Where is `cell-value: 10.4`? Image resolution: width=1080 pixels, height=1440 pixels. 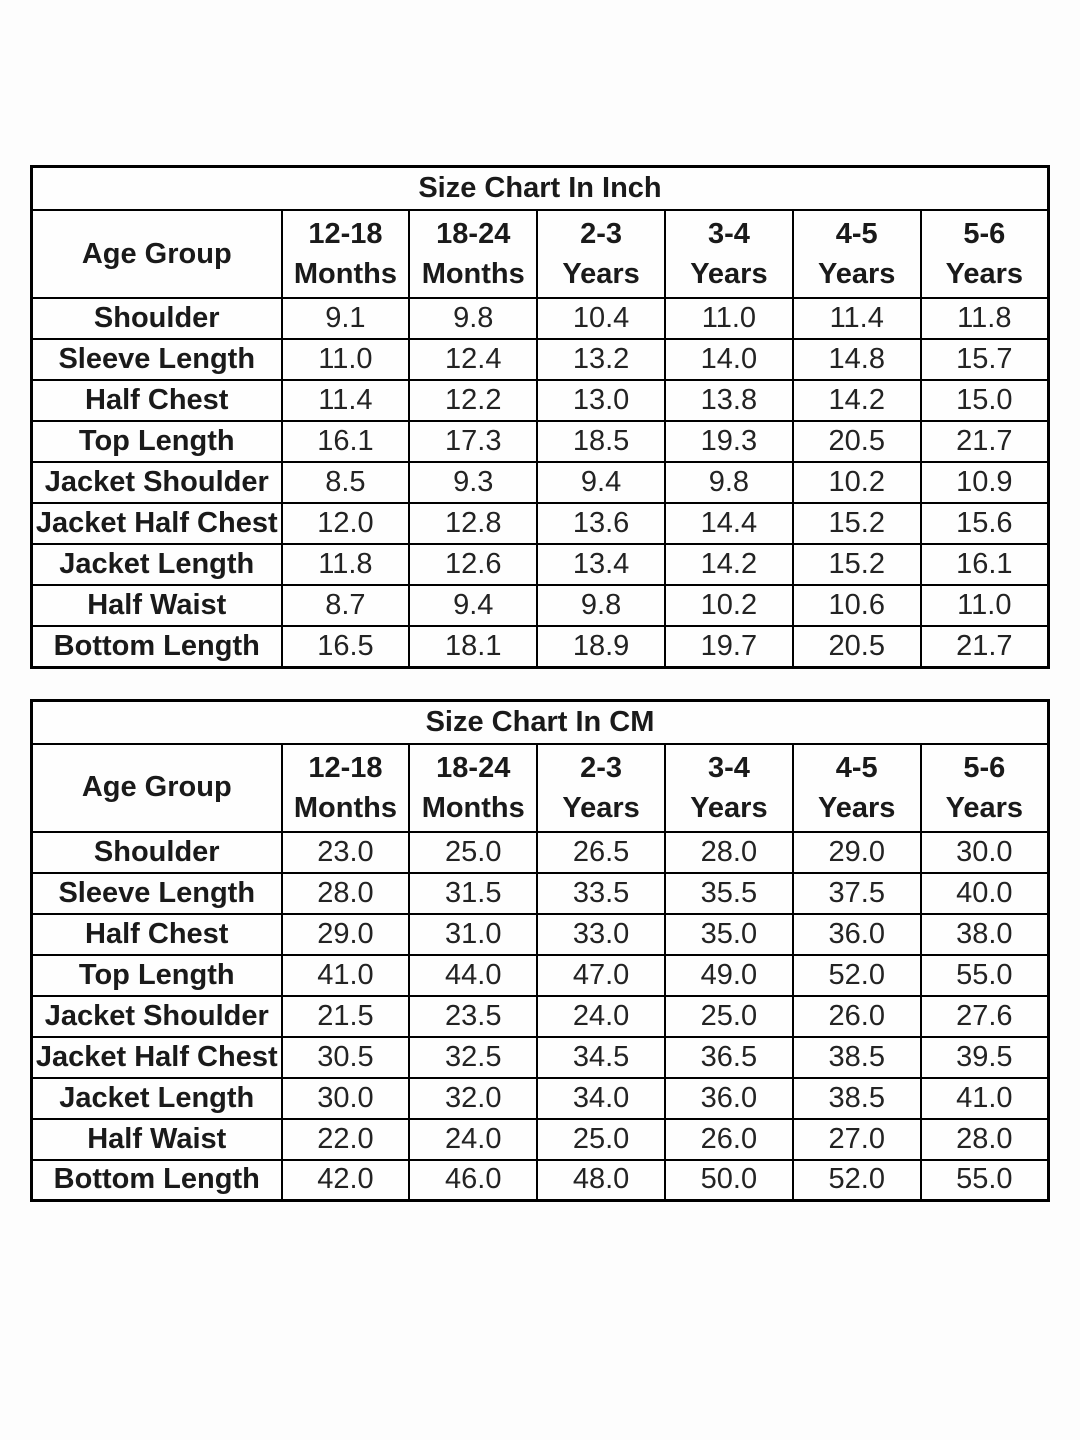 cell-value: 10.4 is located at coordinates (601, 318).